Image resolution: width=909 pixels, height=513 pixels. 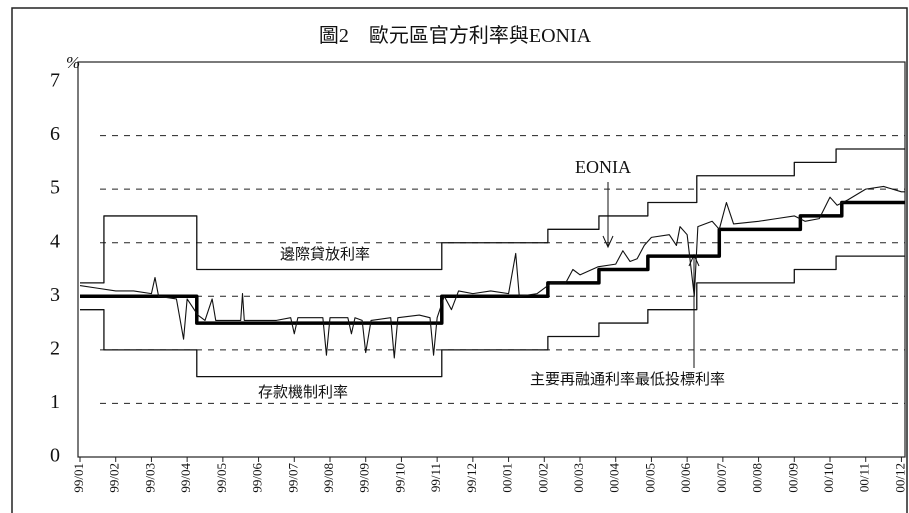 What do you see at coordinates (55, 402) in the screenshot?
I see `y-tick-label: 1` at bounding box center [55, 402].